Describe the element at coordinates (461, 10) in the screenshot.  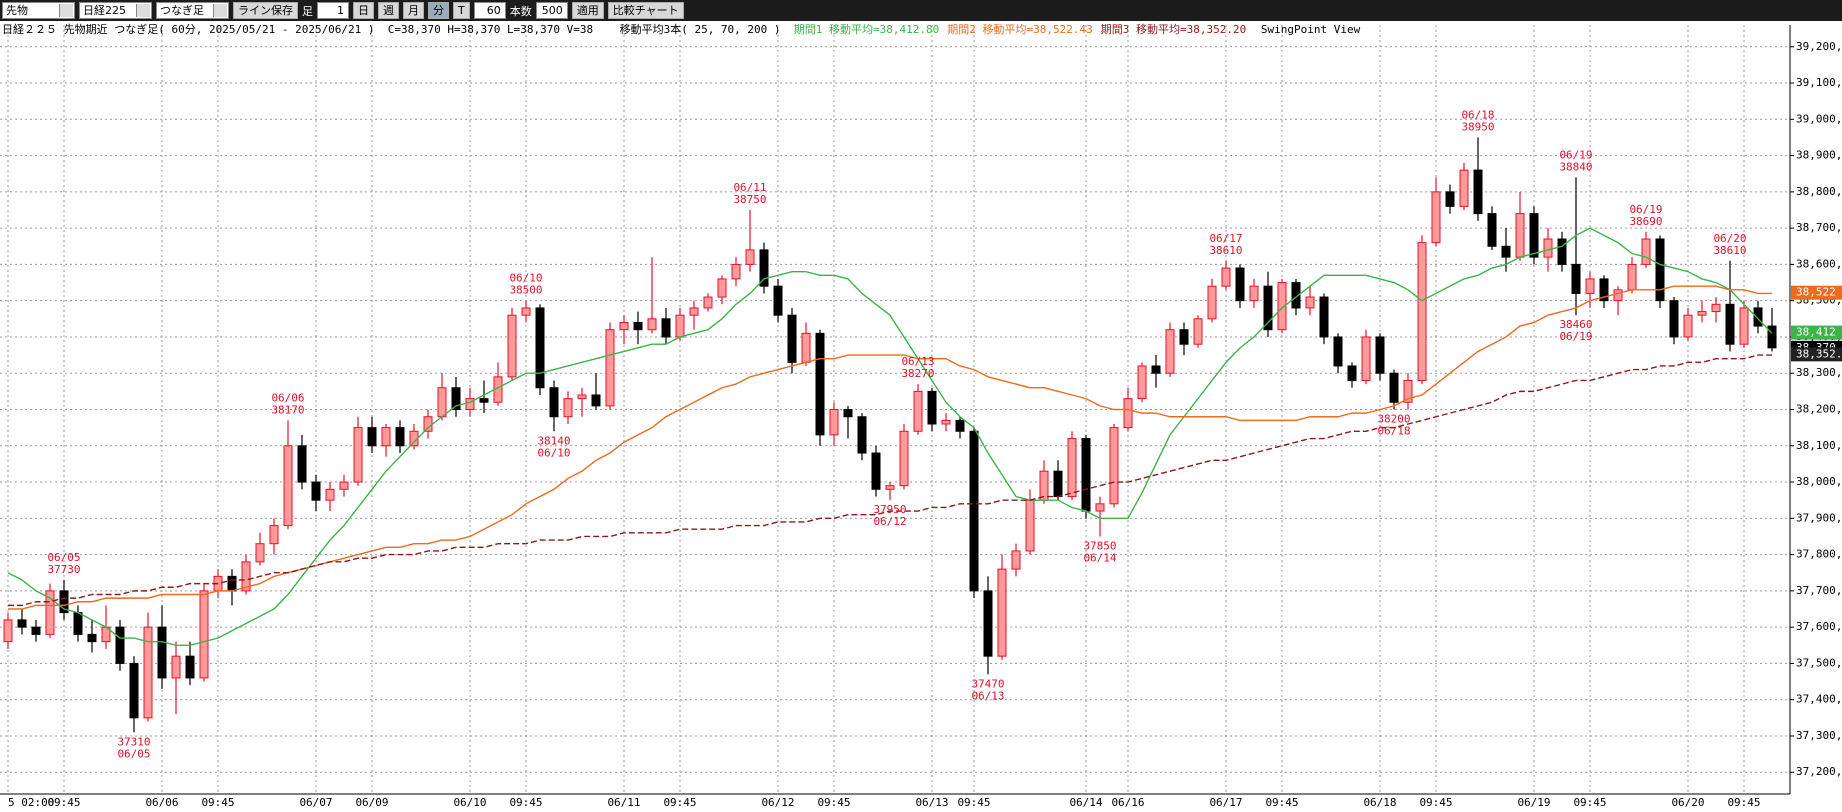
I see `unit-button: T` at that location.